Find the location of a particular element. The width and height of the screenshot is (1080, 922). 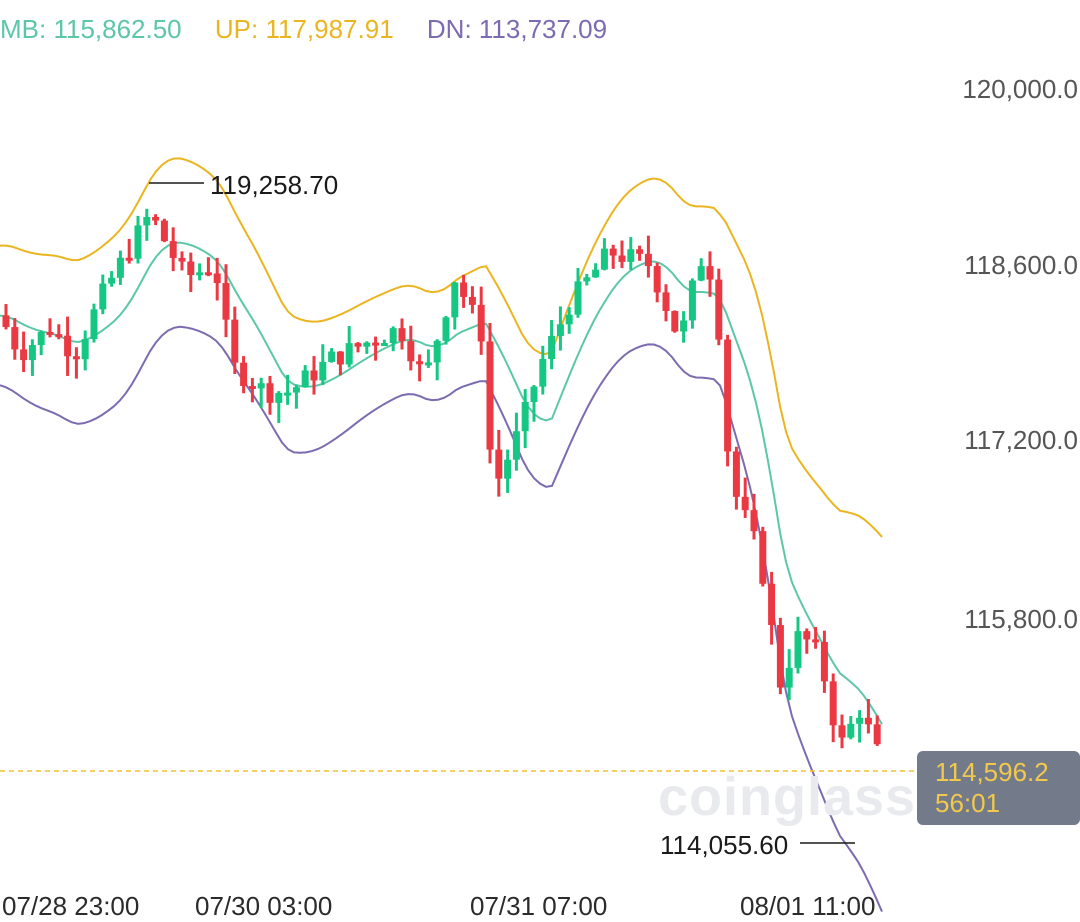

legend-mb: MB: 115,862.50 is located at coordinates (91, 29).